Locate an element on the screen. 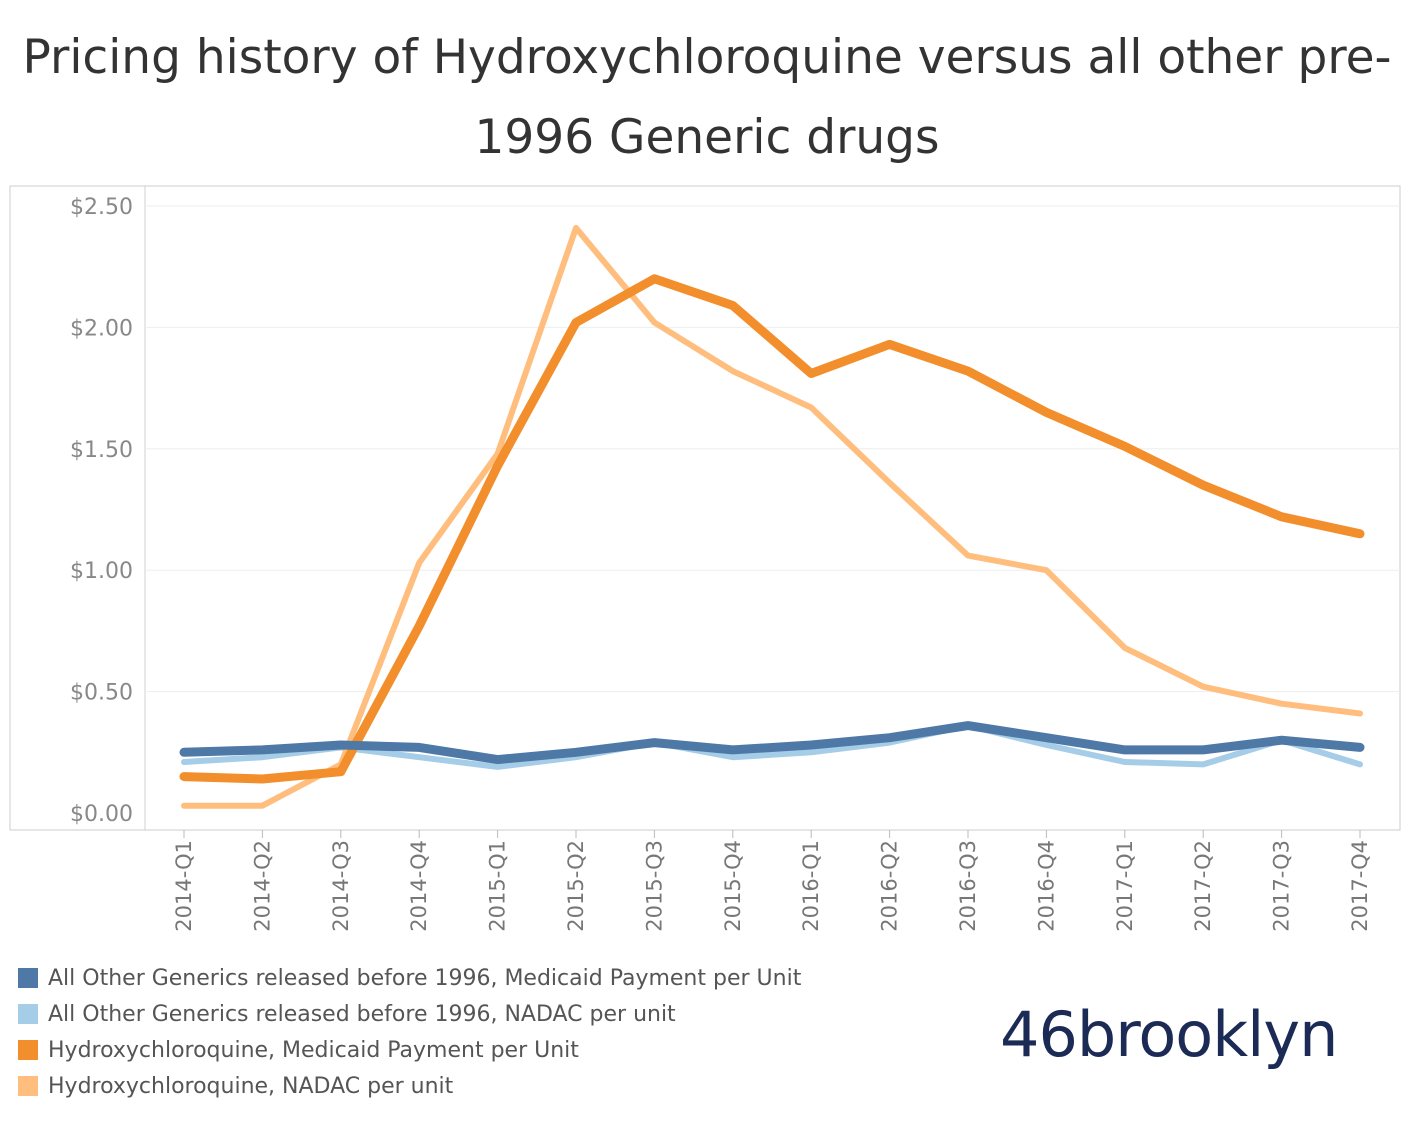 The image size is (1414, 1125). y-tick-label: $0.50 is located at coordinates (101, 693).